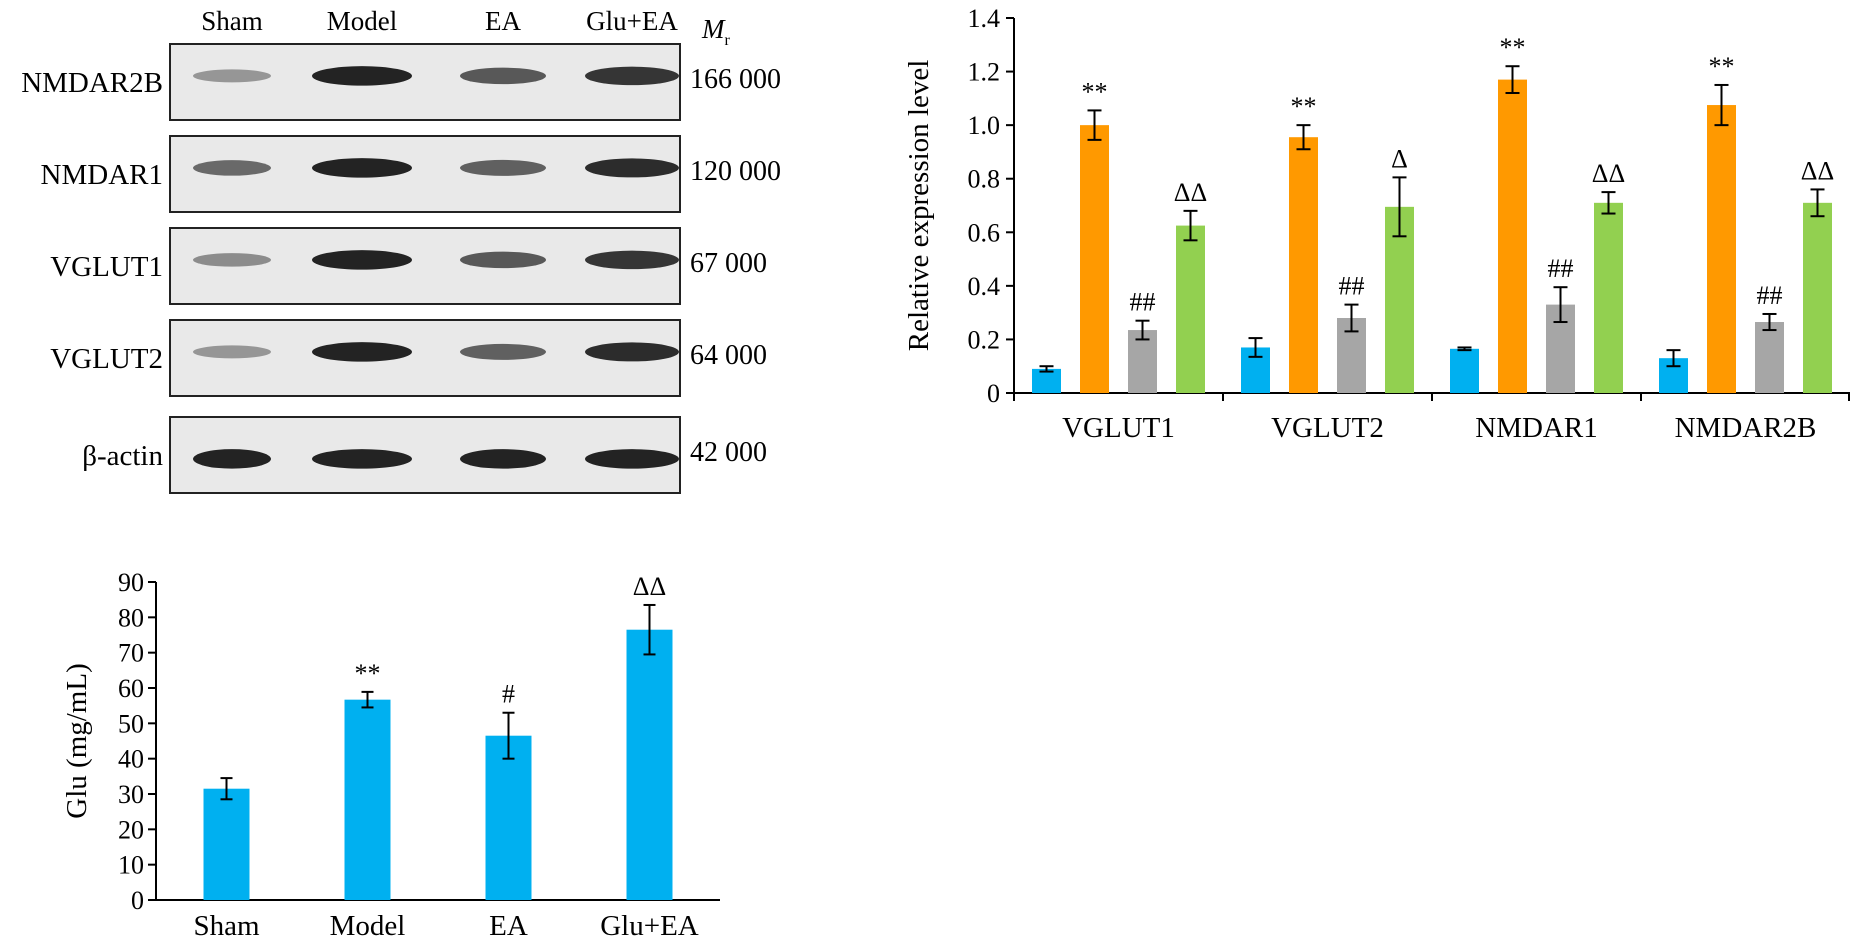  Describe the element at coordinates (508, 694) in the screenshot. I see `significance-mark: #` at that location.